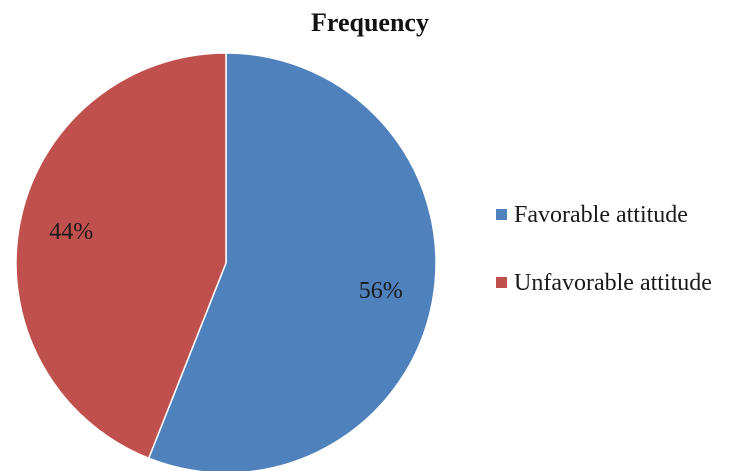  What do you see at coordinates (501, 214) in the screenshot?
I see `legend-swatch-favorable` at bounding box center [501, 214].